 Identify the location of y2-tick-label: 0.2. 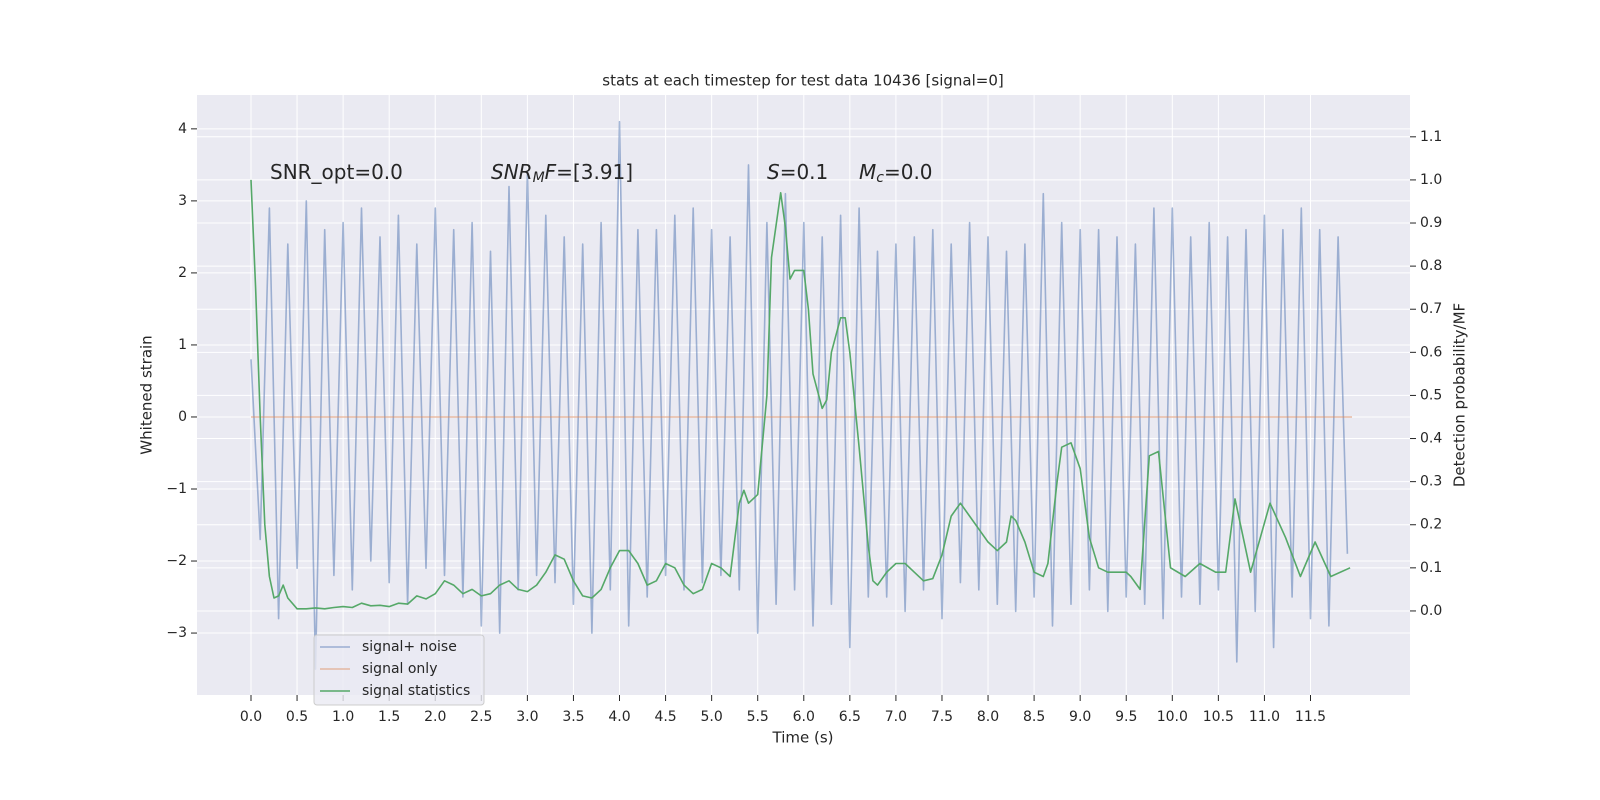
(1431, 525).